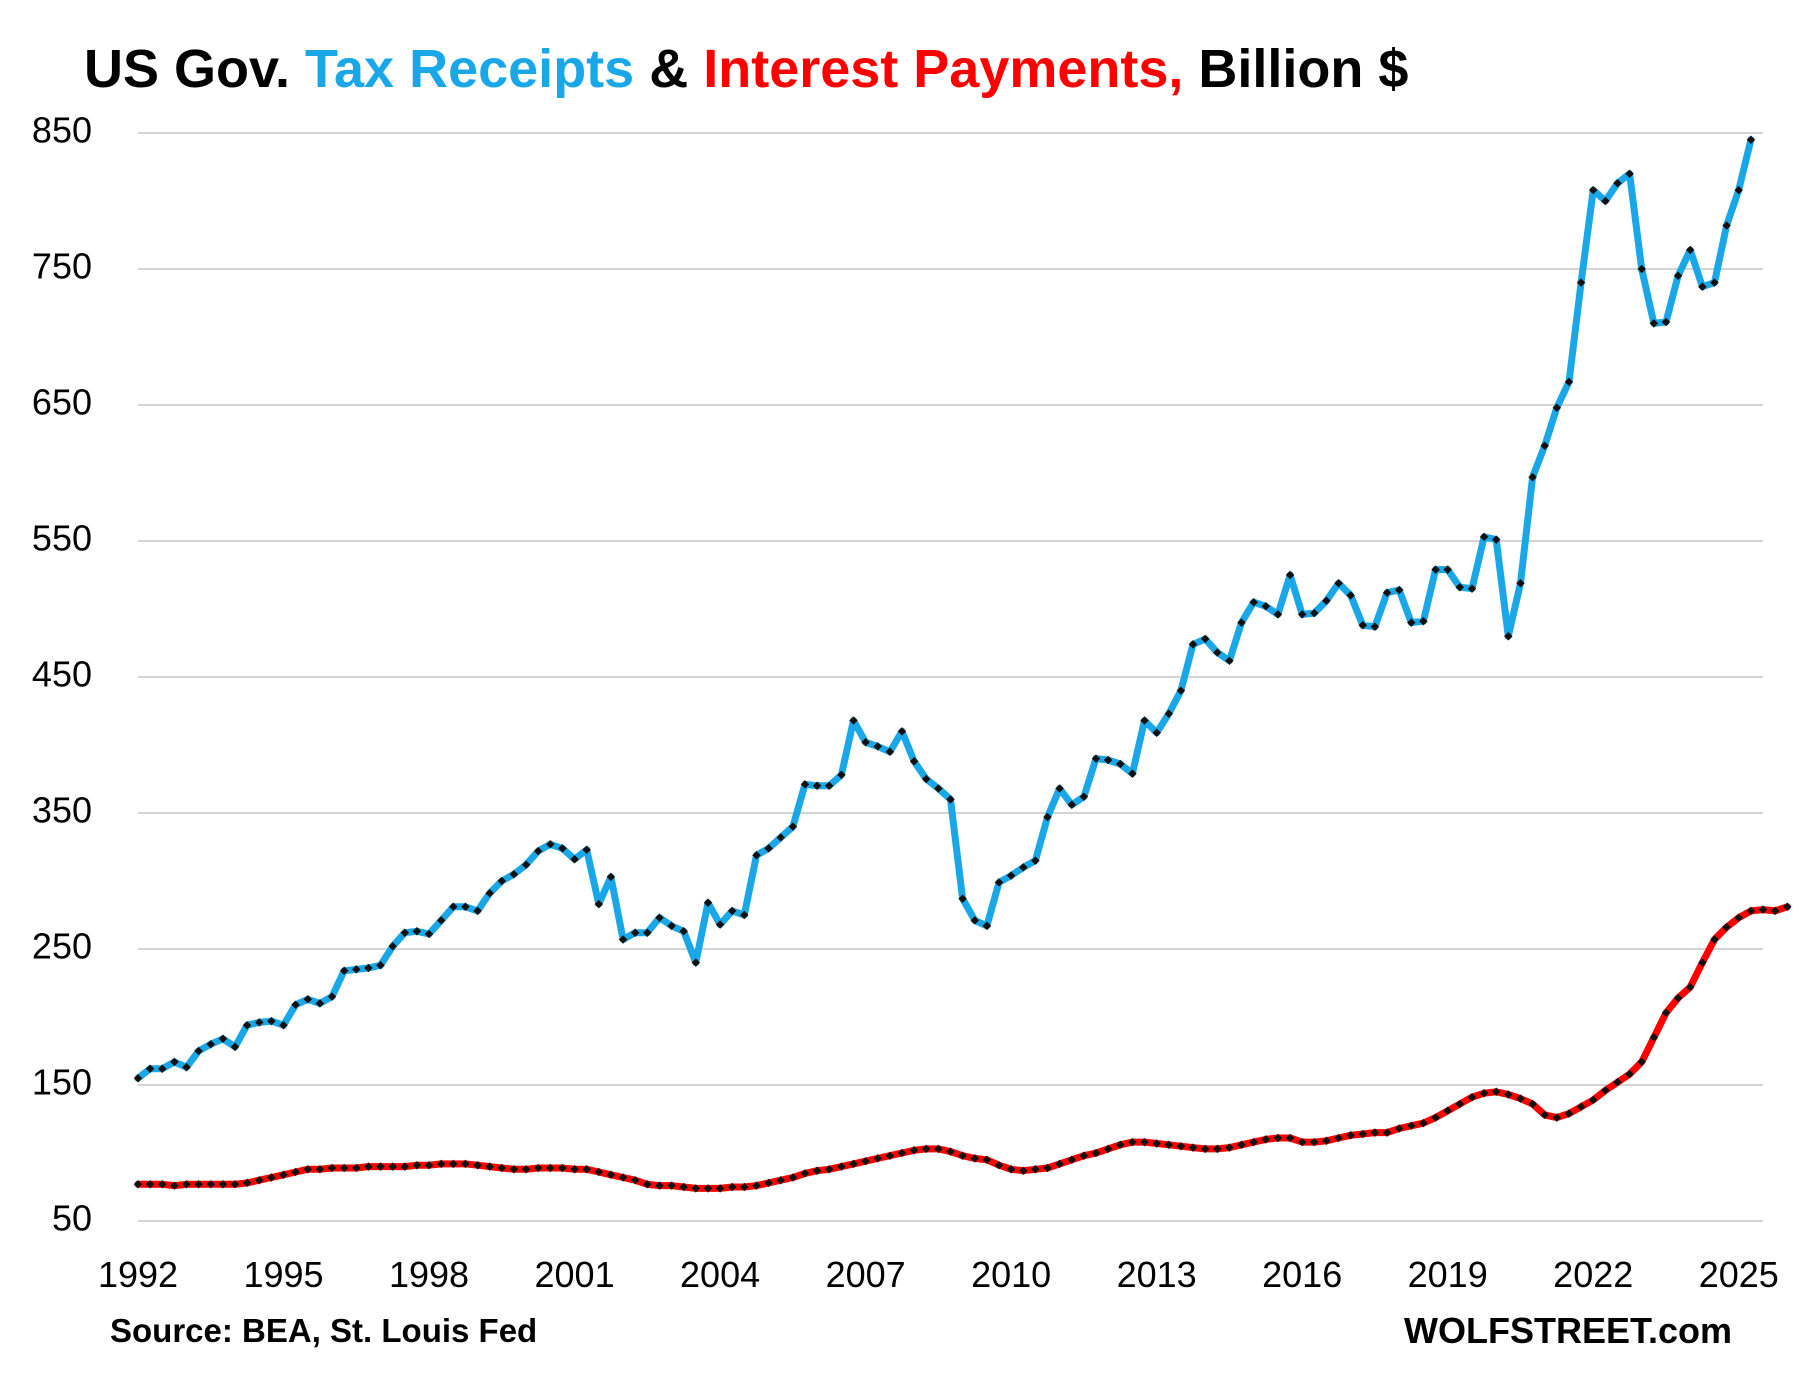 This screenshot has width=1800, height=1380. What do you see at coordinates (1739, 1274) in the screenshot?
I see `x-tick-label: 2025` at bounding box center [1739, 1274].